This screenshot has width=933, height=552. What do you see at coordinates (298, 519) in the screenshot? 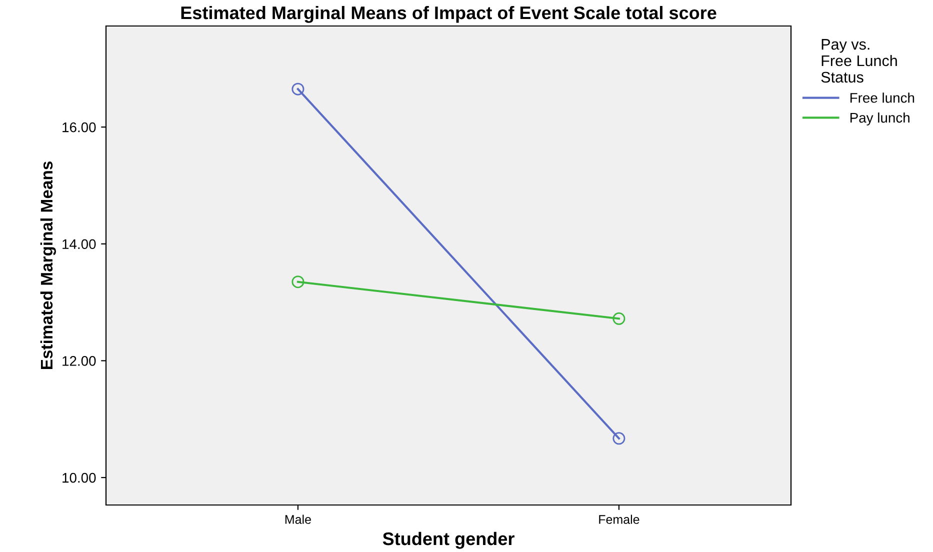
I see `x-tick-label: Male` at bounding box center [298, 519].